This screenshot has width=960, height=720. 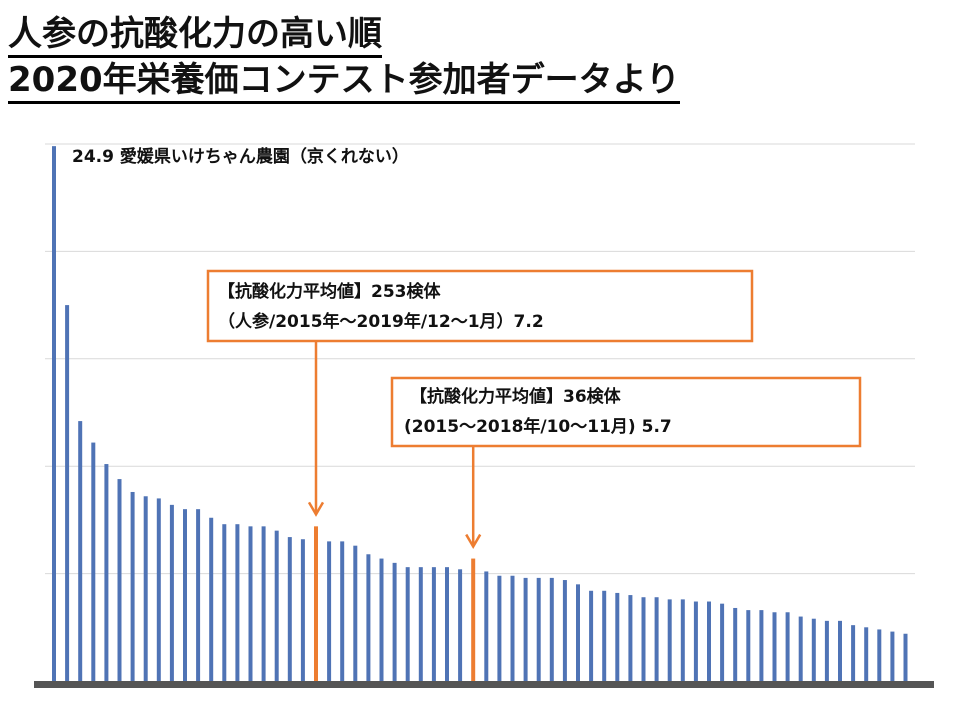 I want to click on max-value-label: 24.9 愛媛県いけちゃん農園（京くれない）, so click(x=240, y=156).